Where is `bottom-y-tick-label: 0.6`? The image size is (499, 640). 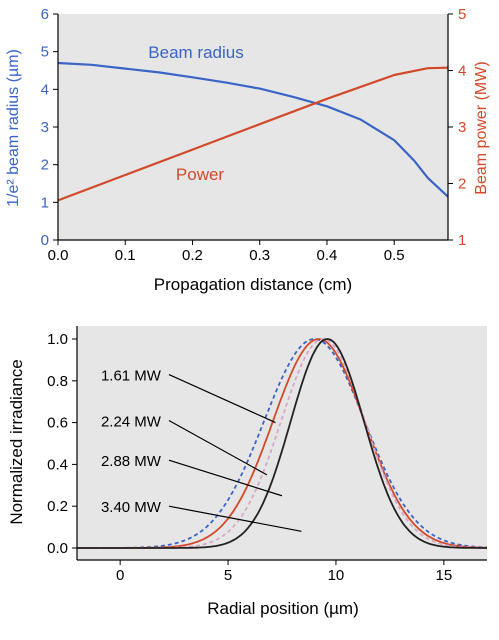
bottom-y-tick-label: 0.6 is located at coordinates (57, 423).